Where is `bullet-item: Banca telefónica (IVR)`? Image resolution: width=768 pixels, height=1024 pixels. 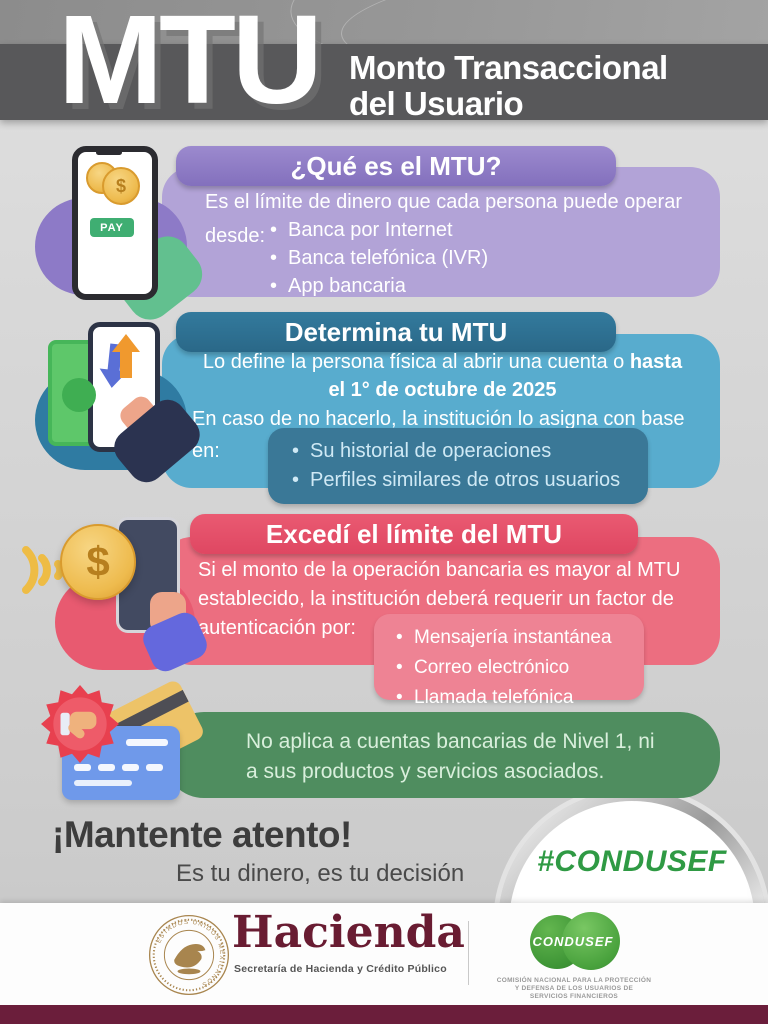
bullet-item: Banca telefónica (IVR) is located at coordinates (378, 258).